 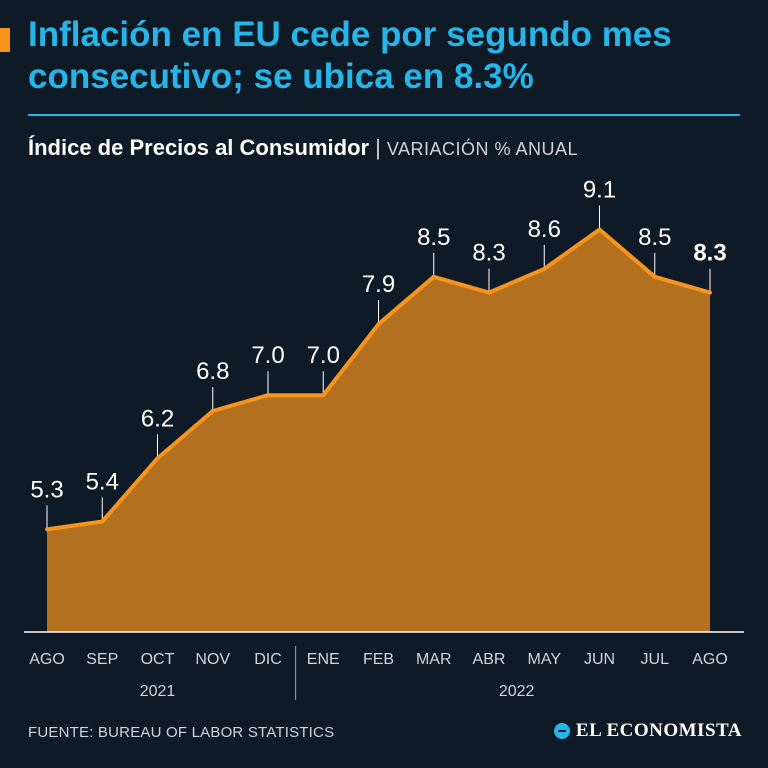 What do you see at coordinates (384, 115) in the screenshot?
I see `title-rule` at bounding box center [384, 115].